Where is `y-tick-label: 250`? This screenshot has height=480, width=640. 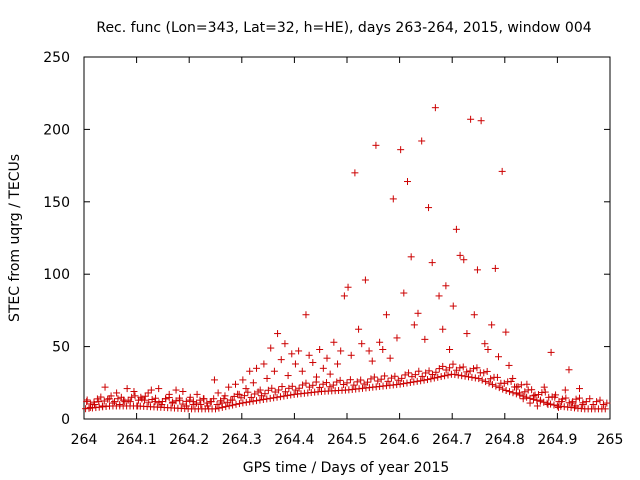
y-tick-label: 250 is located at coordinates (56, 58).